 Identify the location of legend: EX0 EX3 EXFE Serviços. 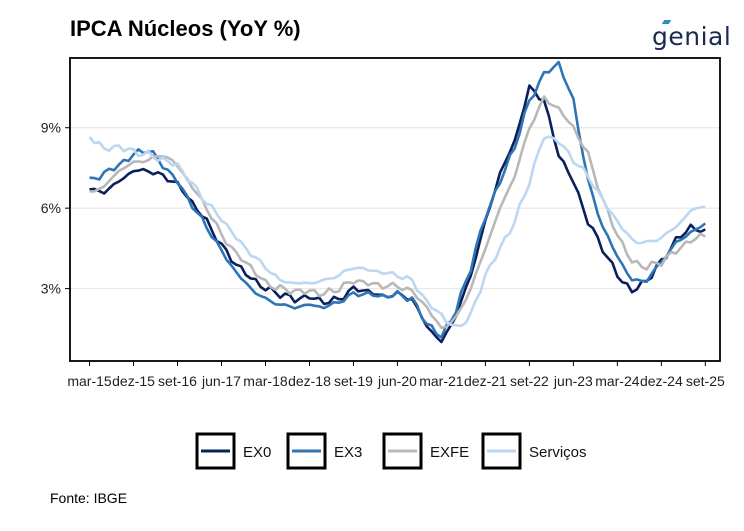
(391, 451).